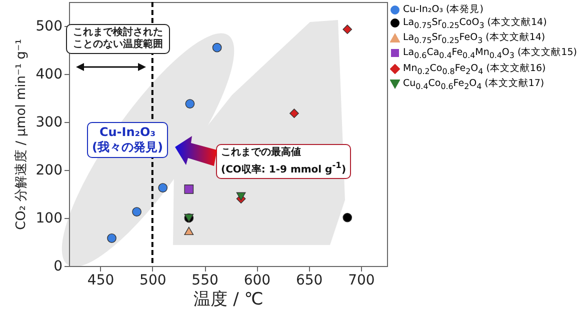 Image resolution: width=582 pixels, height=312 pixels. Describe the element at coordinates (49, 74) in the screenshot. I see `y-tick-label: 400` at that location.